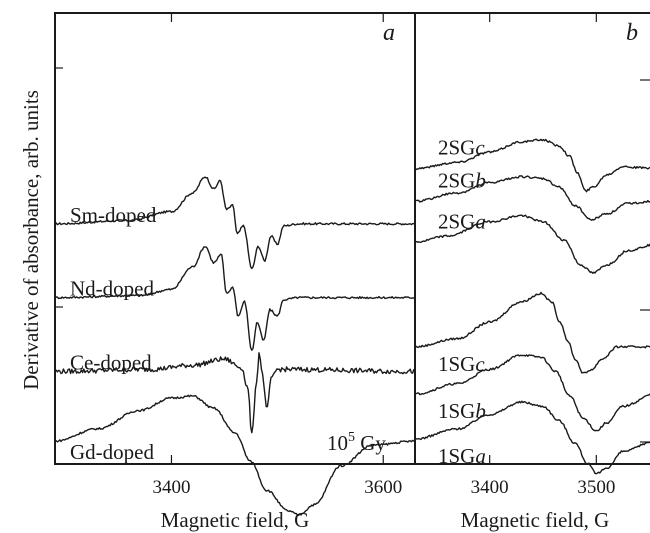  I want to click on dose-annotation: 105 Gy, so click(356, 442).